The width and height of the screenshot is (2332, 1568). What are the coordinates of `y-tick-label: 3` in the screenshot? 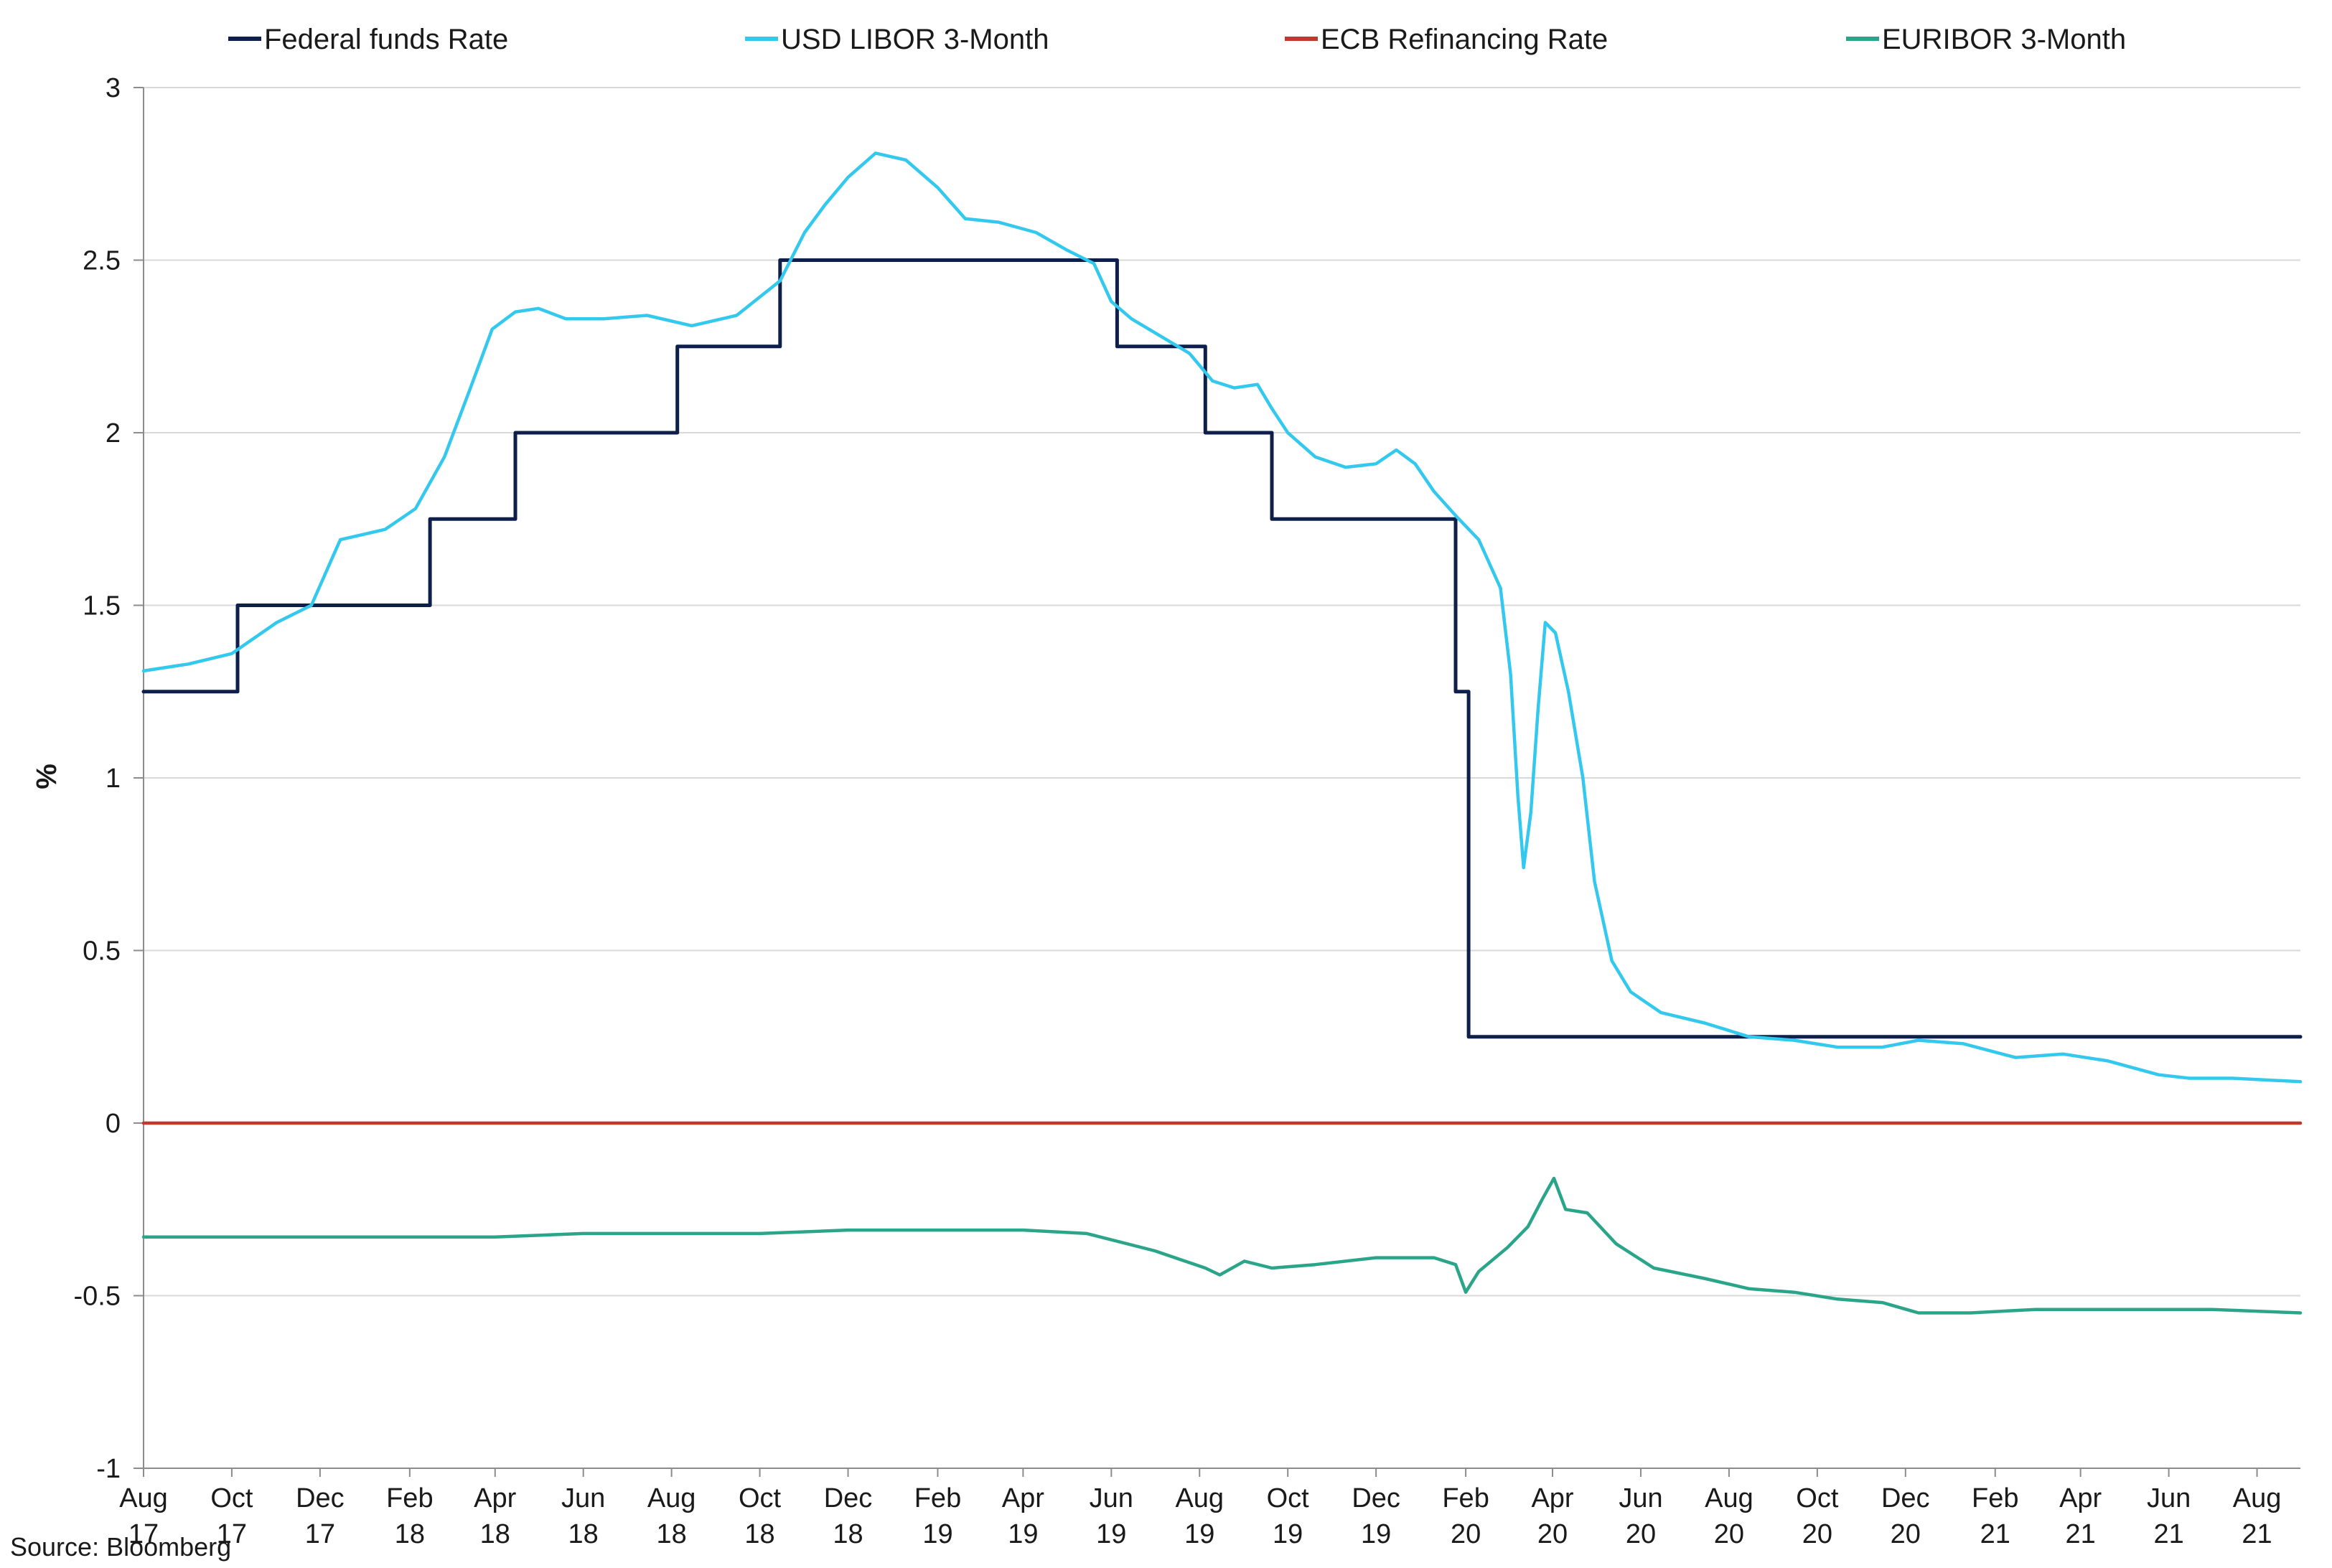 It's located at (113, 88).